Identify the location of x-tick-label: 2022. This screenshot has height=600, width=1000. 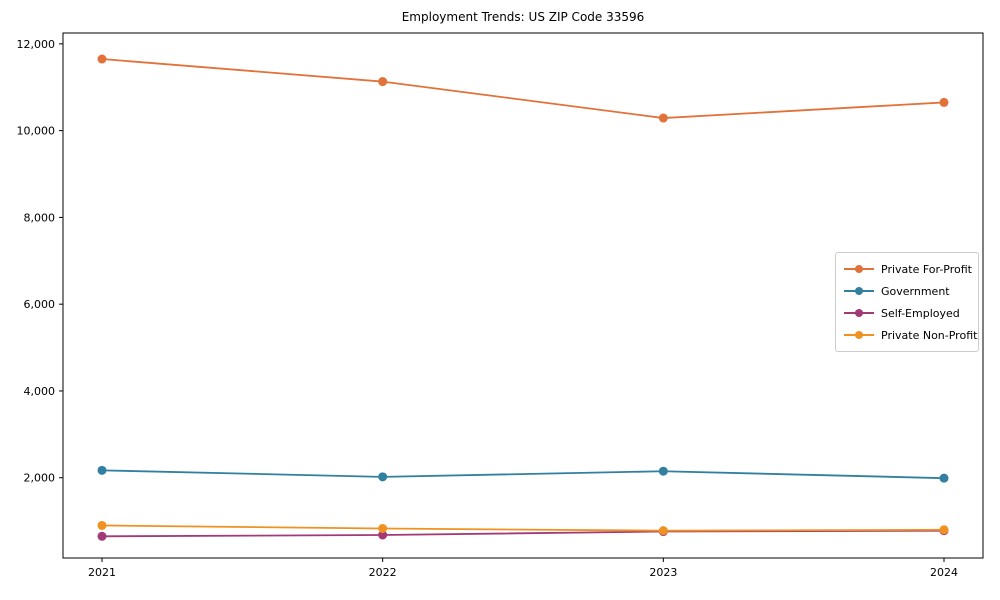
(383, 572).